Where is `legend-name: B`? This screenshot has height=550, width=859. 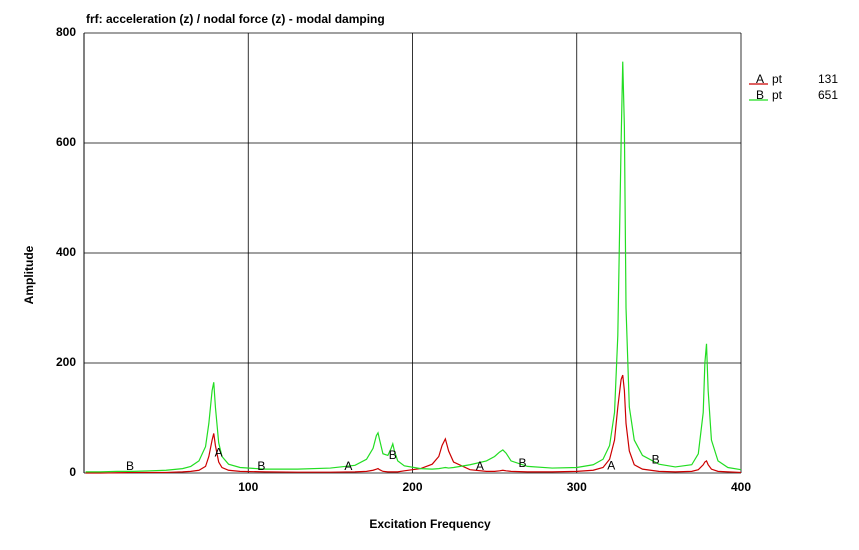 legend-name: B is located at coordinates (760, 95).